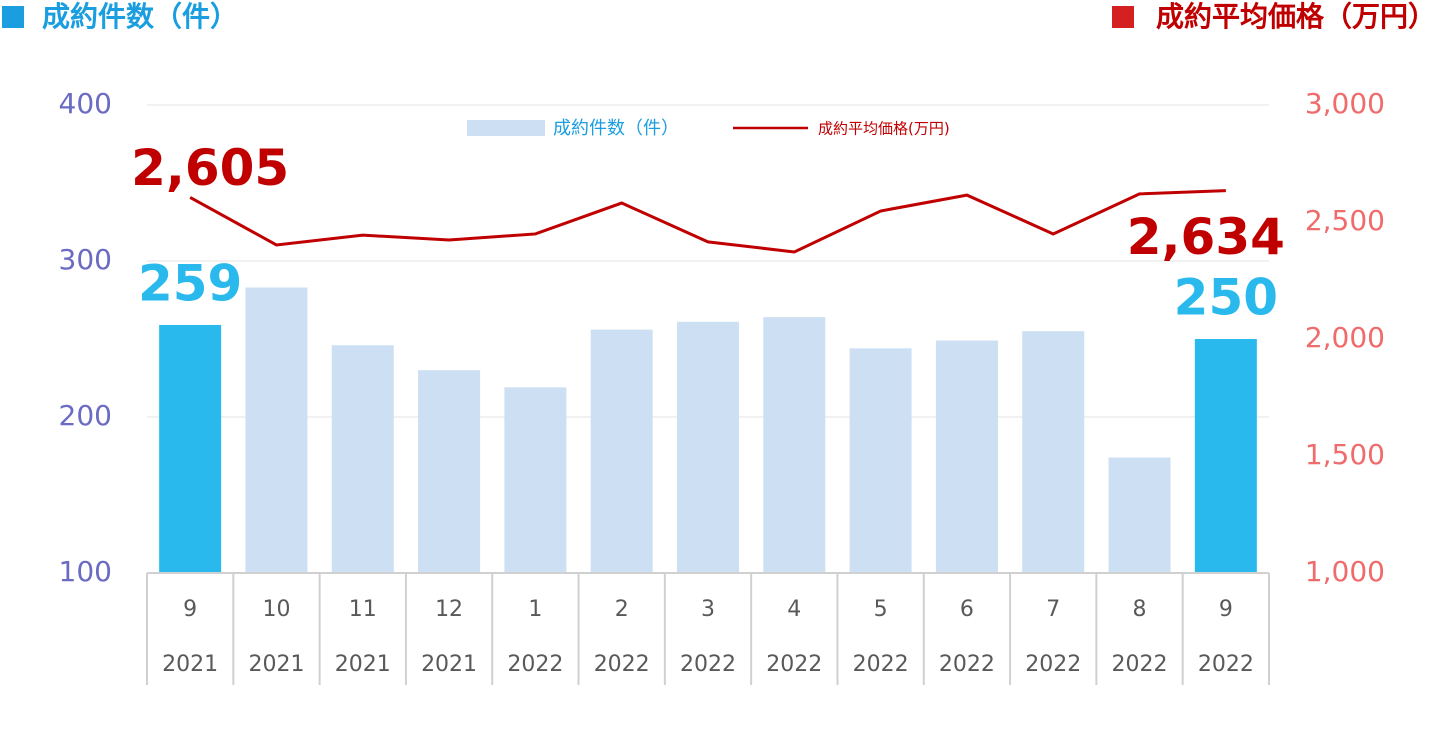 The image size is (1440, 738). Describe the element at coordinates (708, 609) in the screenshot. I see `x-tick-label: 3` at that location.